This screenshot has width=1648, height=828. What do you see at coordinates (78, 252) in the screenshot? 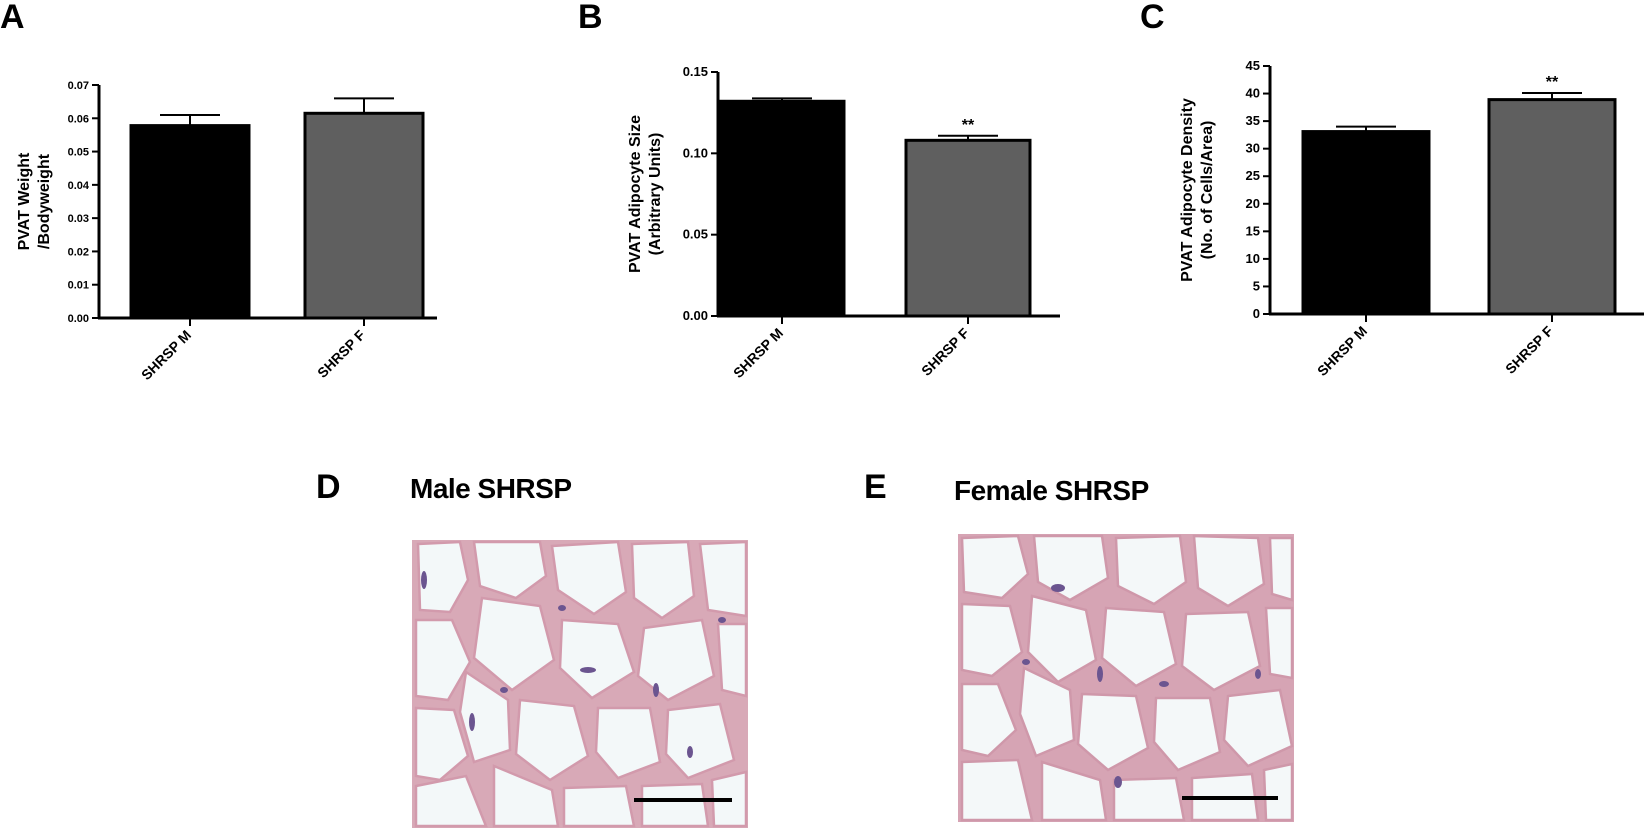
I see `y-tick-label-a: 0.02` at bounding box center [78, 252].